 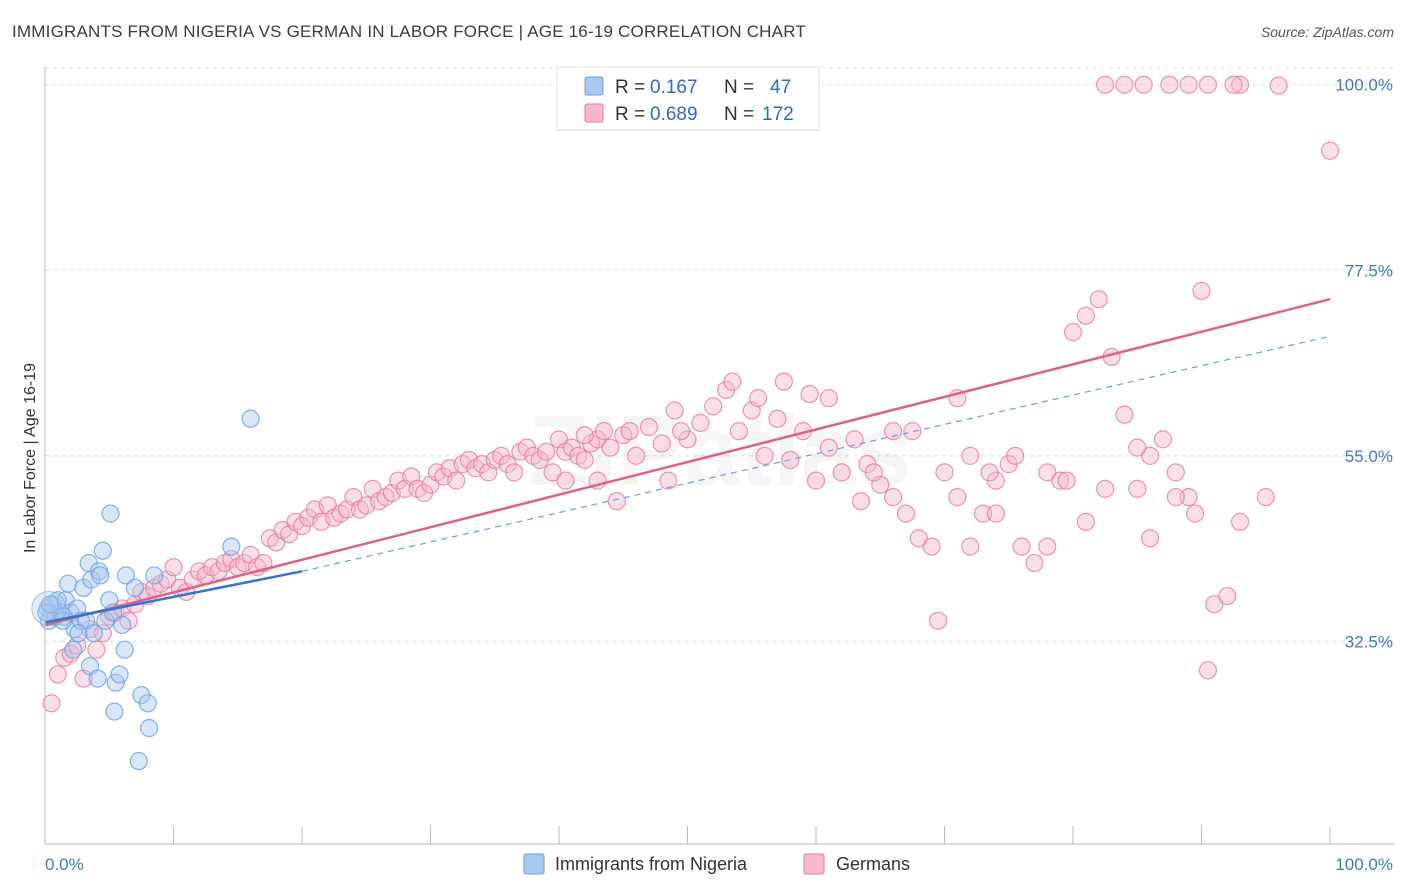 I want to click on legend-r-label-2: R =, so click(x=630, y=114).